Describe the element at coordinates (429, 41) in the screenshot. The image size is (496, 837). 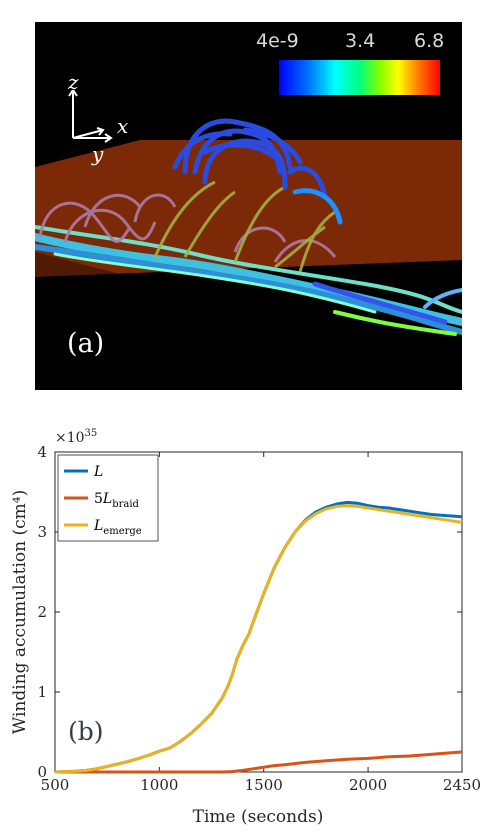
I see `colorbar-max-label: 6.8` at that location.